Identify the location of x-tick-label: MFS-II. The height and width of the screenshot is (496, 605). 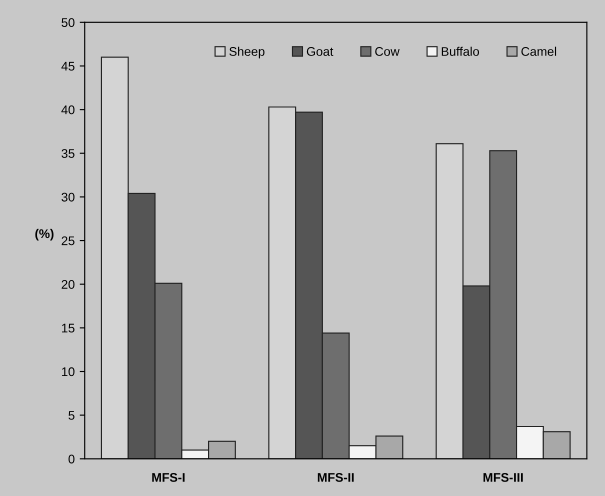
(336, 477).